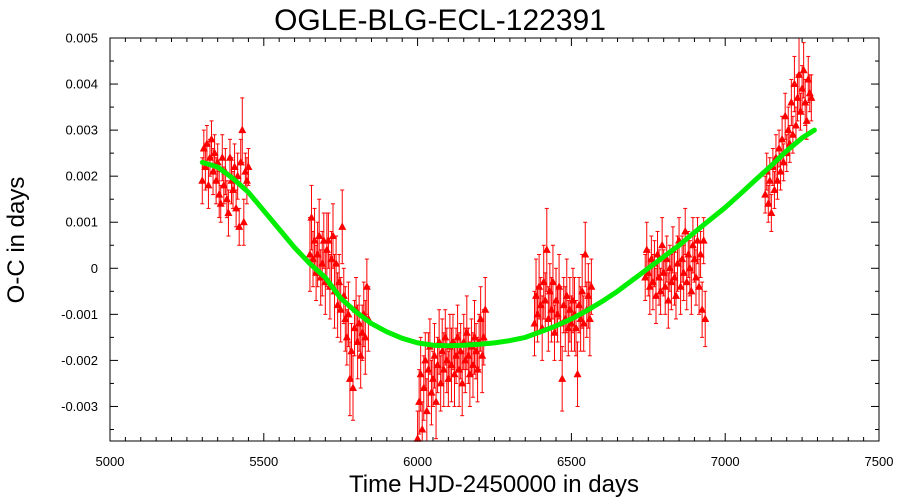 This screenshot has height=500, width=900. What do you see at coordinates (879, 461) in the screenshot?
I see `x-tick-label: 7500` at bounding box center [879, 461].